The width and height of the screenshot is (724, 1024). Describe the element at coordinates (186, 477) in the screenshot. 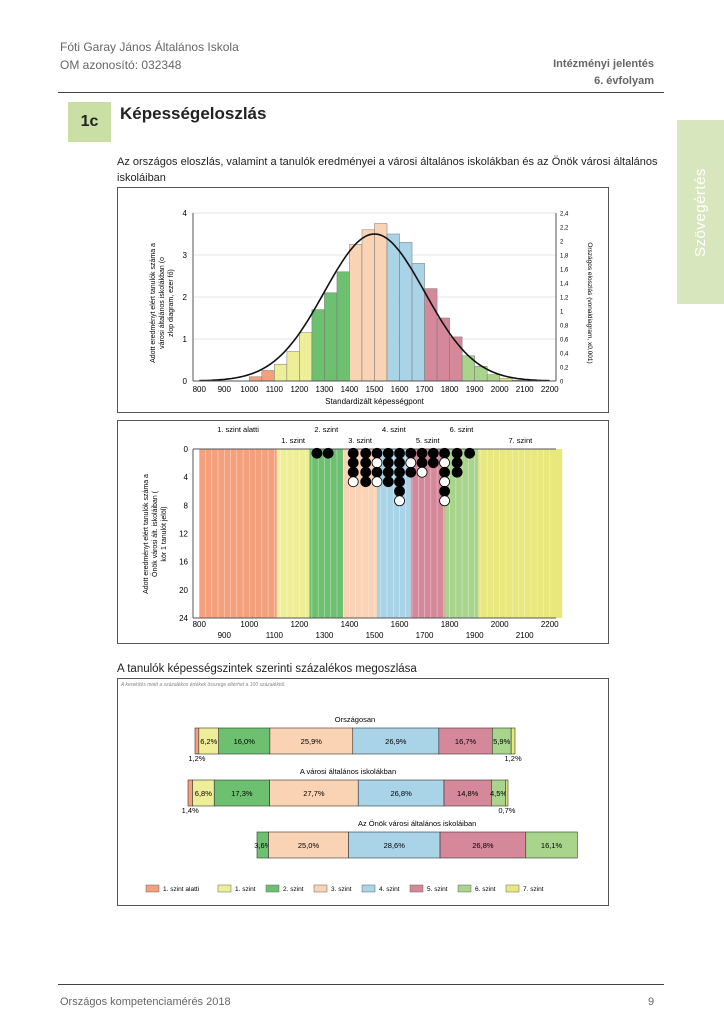

I see `y-tick-label: 4` at that location.